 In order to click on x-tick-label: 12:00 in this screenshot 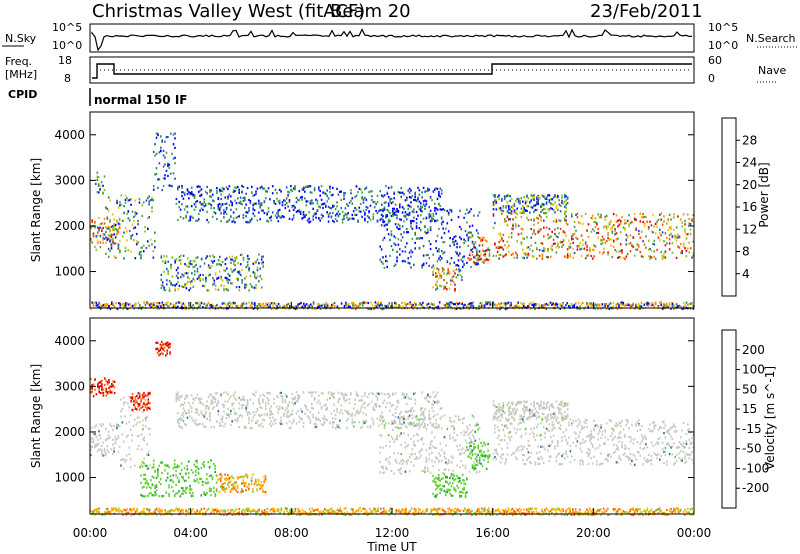, I will do `click(392, 533)`.